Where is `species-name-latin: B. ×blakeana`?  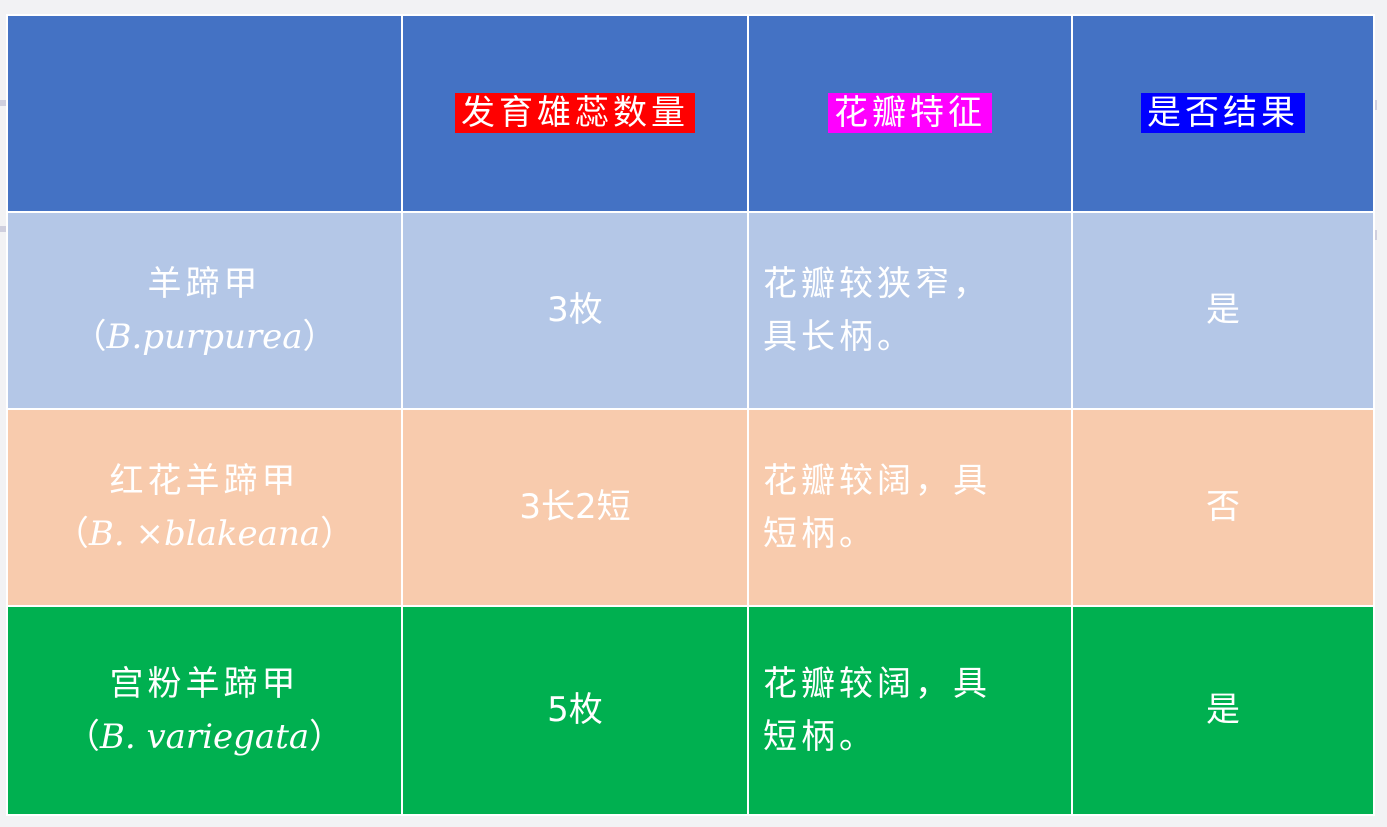 species-name-latin: B. ×blakeana is located at coordinates (204, 533).